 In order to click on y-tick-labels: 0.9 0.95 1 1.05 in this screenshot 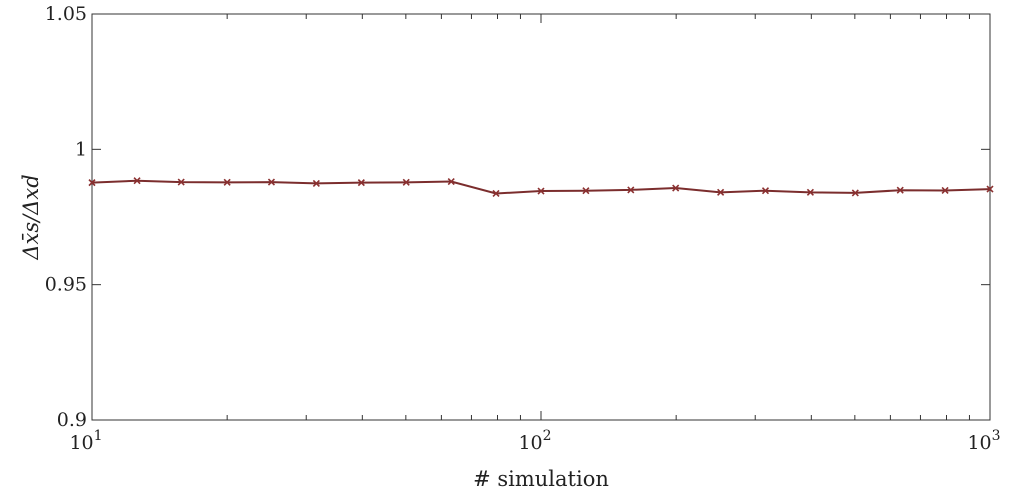, I will do `click(66, 217)`.